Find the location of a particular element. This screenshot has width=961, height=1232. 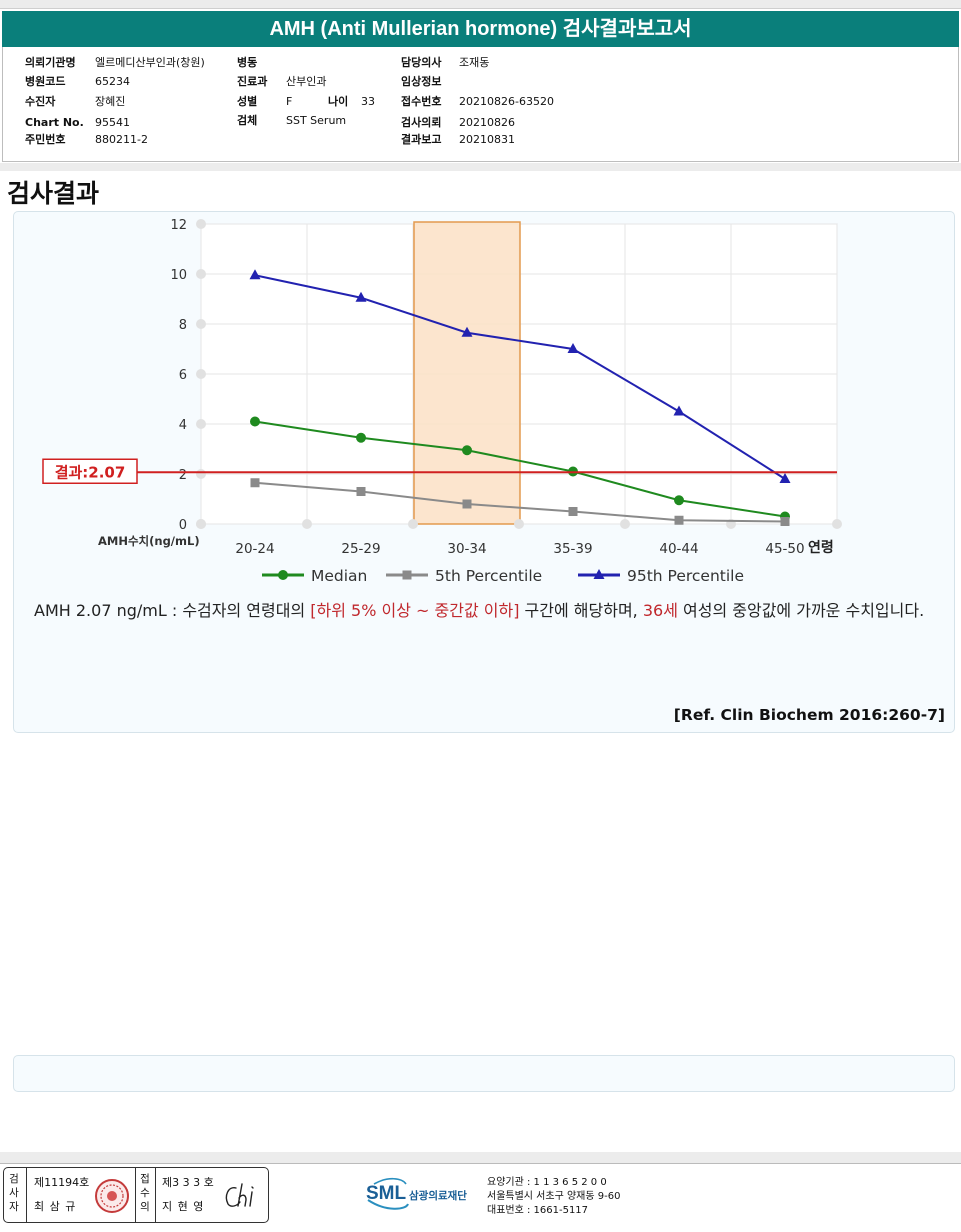

info-label-report-date: 결과보고 is located at coordinates (421, 139).